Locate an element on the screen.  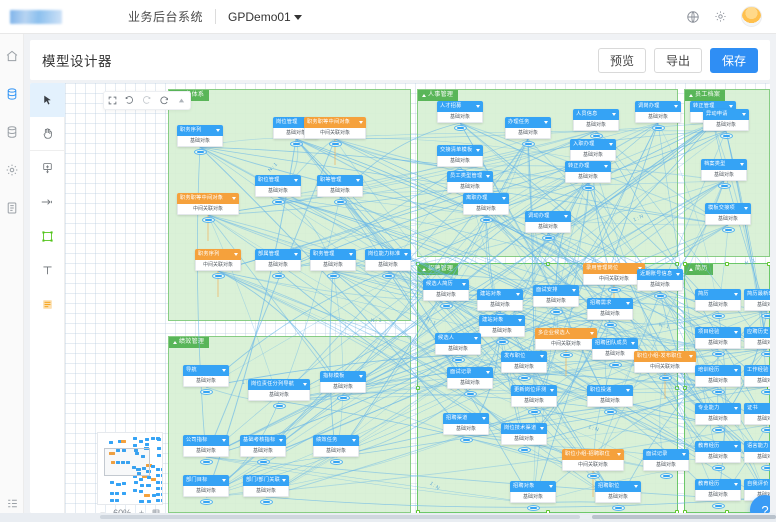
entity-node: 应聘历史基础对象 is located at coordinates (757, 338).